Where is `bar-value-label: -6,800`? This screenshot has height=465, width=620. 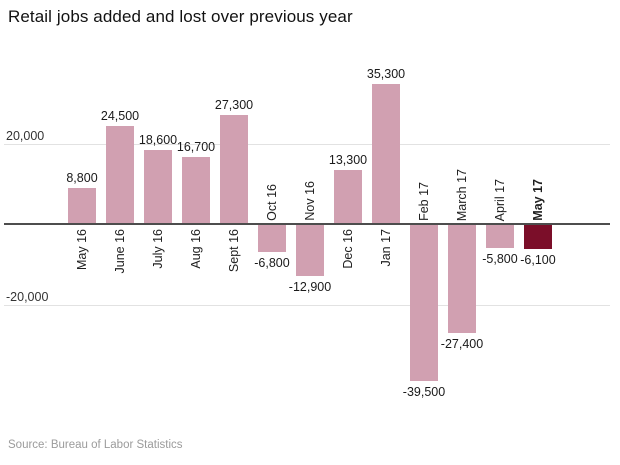 bar-value-label: -6,800 is located at coordinates (272, 263).